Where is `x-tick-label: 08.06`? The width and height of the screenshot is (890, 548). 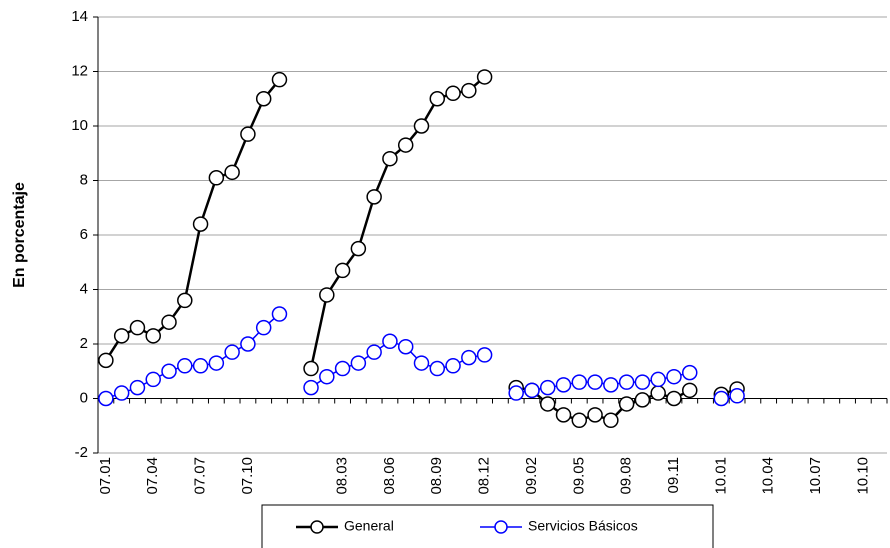
x-tick-label: 08.06 is located at coordinates (389, 476).